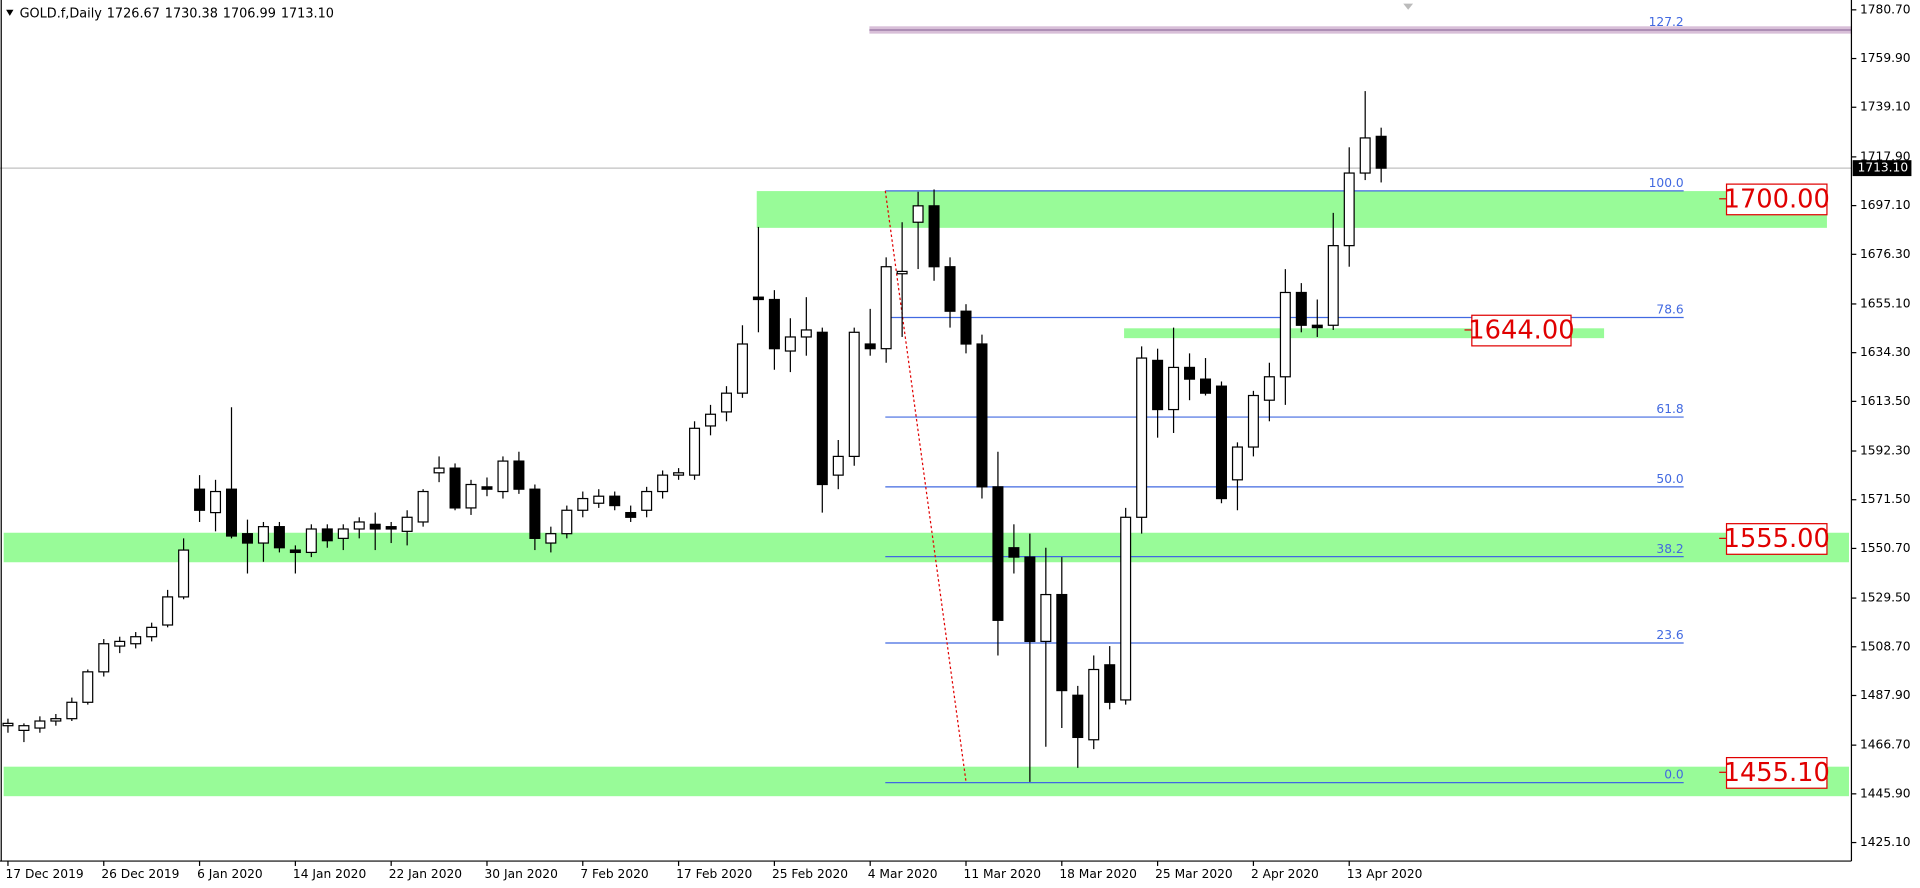 This screenshot has height=888, width=1920. What do you see at coordinates (1666, 22) in the screenshot?
I see `fib-label: 127.2` at bounding box center [1666, 22].